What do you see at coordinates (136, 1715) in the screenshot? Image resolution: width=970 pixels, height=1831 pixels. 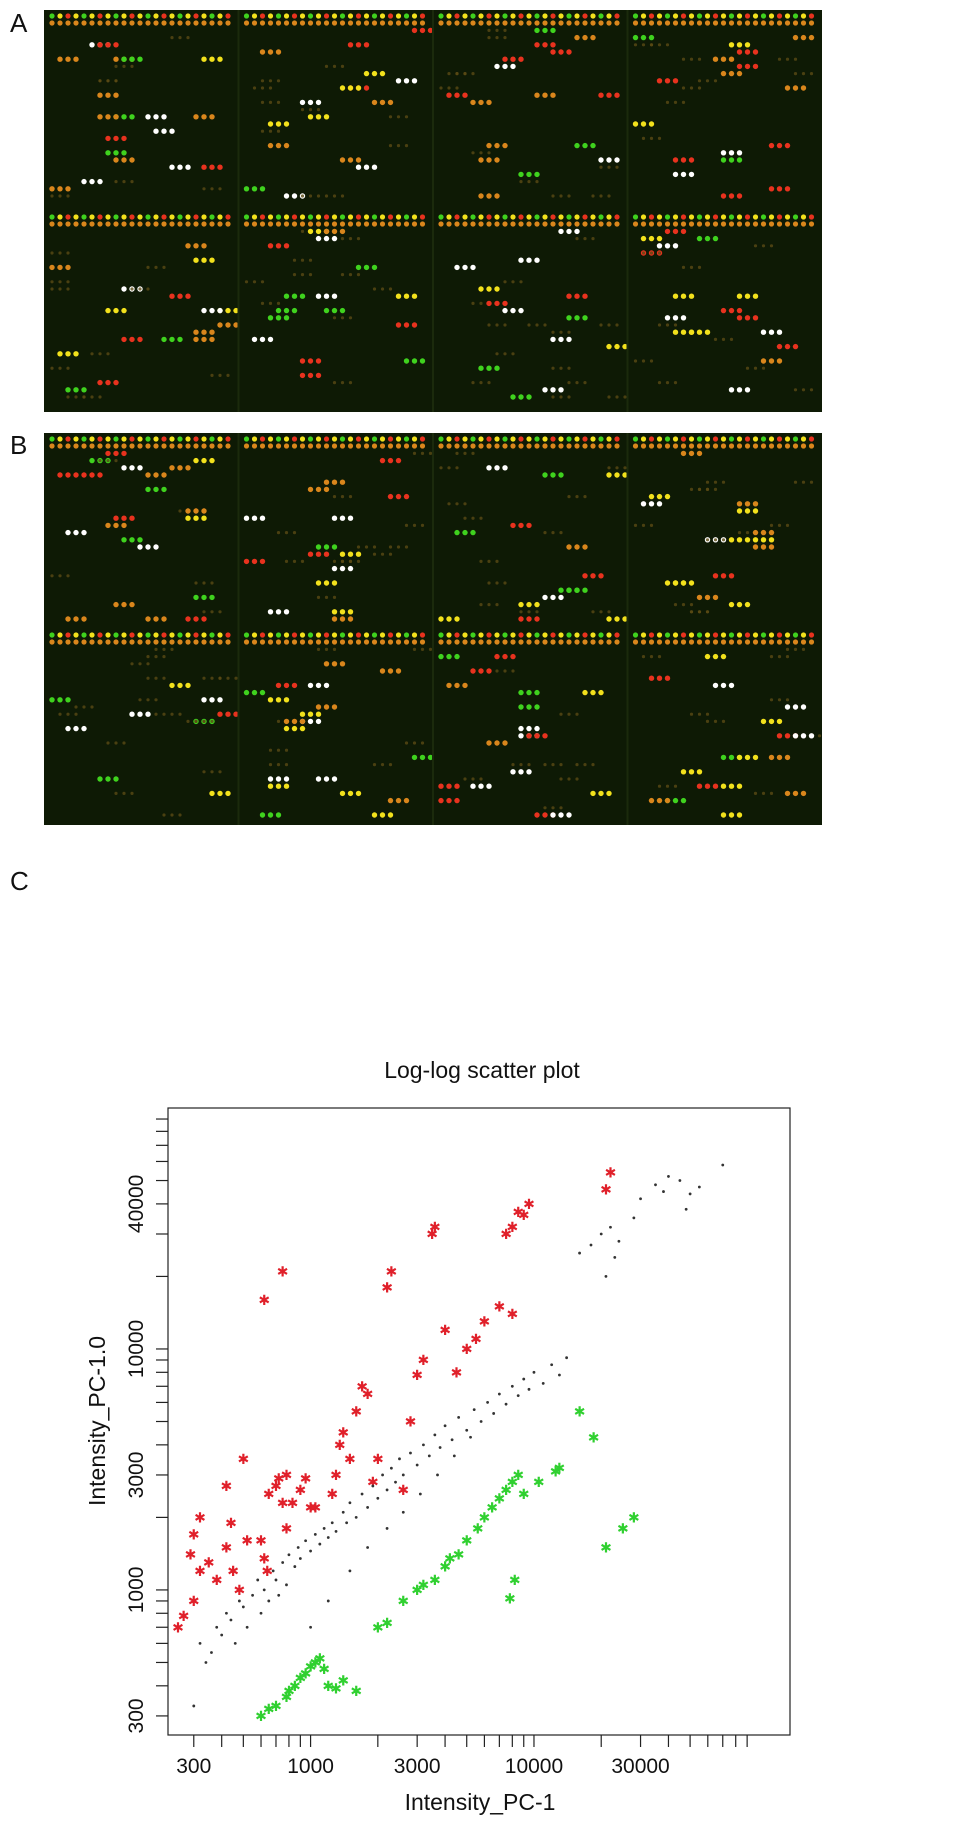 I see `y-tick-label: 300` at bounding box center [136, 1715].